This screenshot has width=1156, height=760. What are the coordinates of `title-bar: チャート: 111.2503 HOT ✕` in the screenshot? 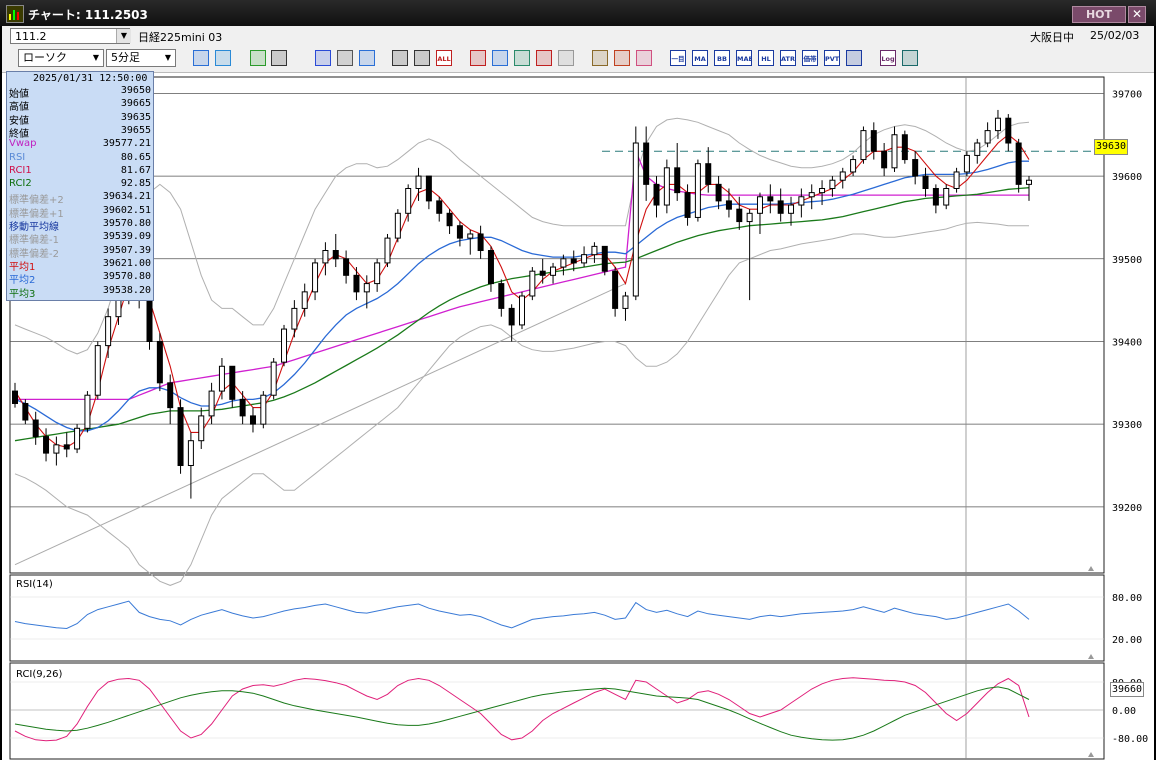 It's located at (578, 13).